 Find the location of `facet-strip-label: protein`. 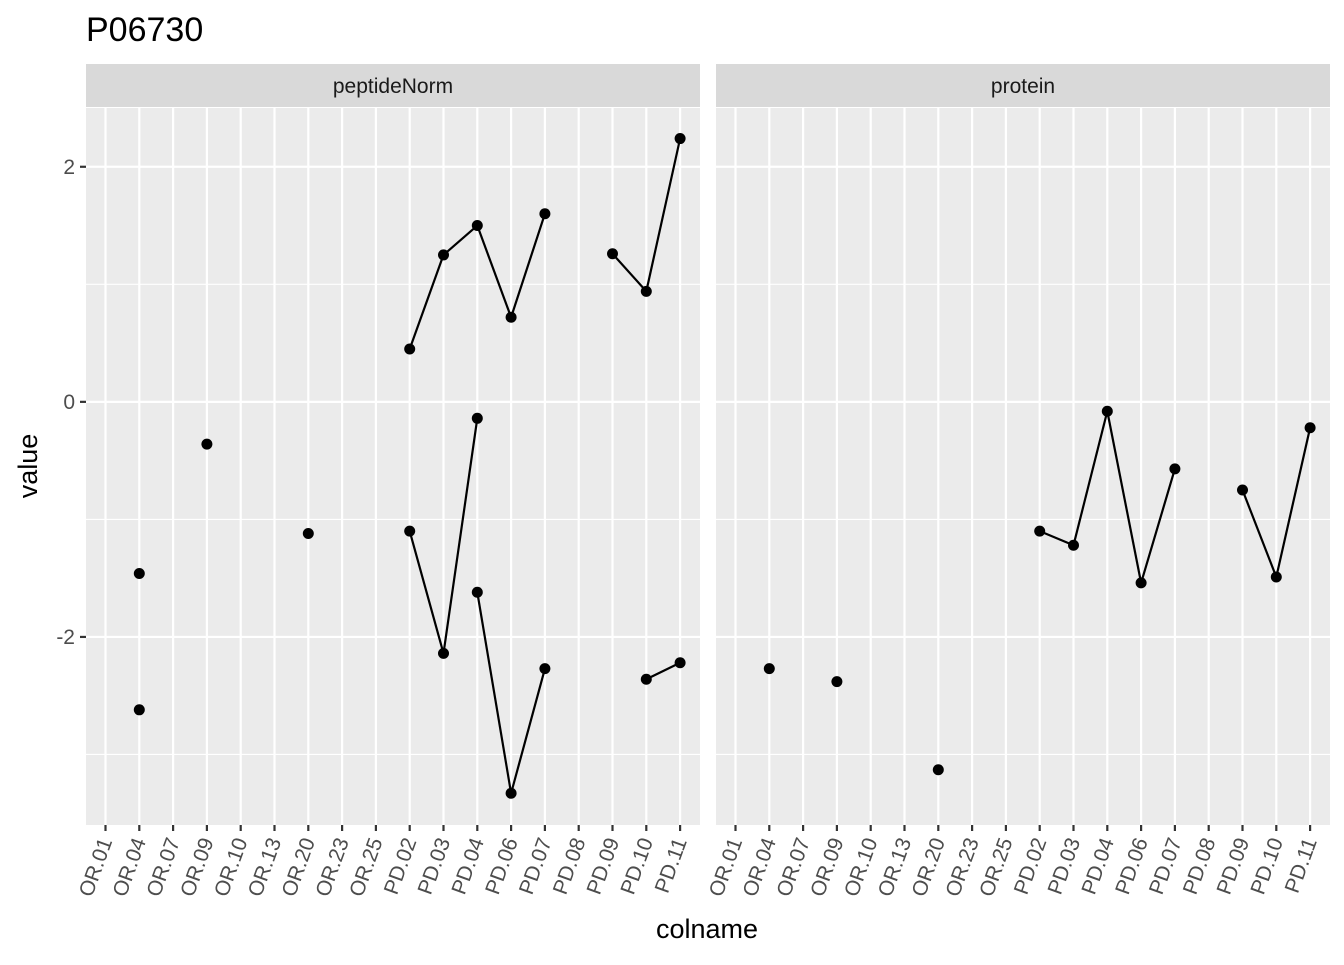

facet-strip-label: protein is located at coordinates (1023, 86).